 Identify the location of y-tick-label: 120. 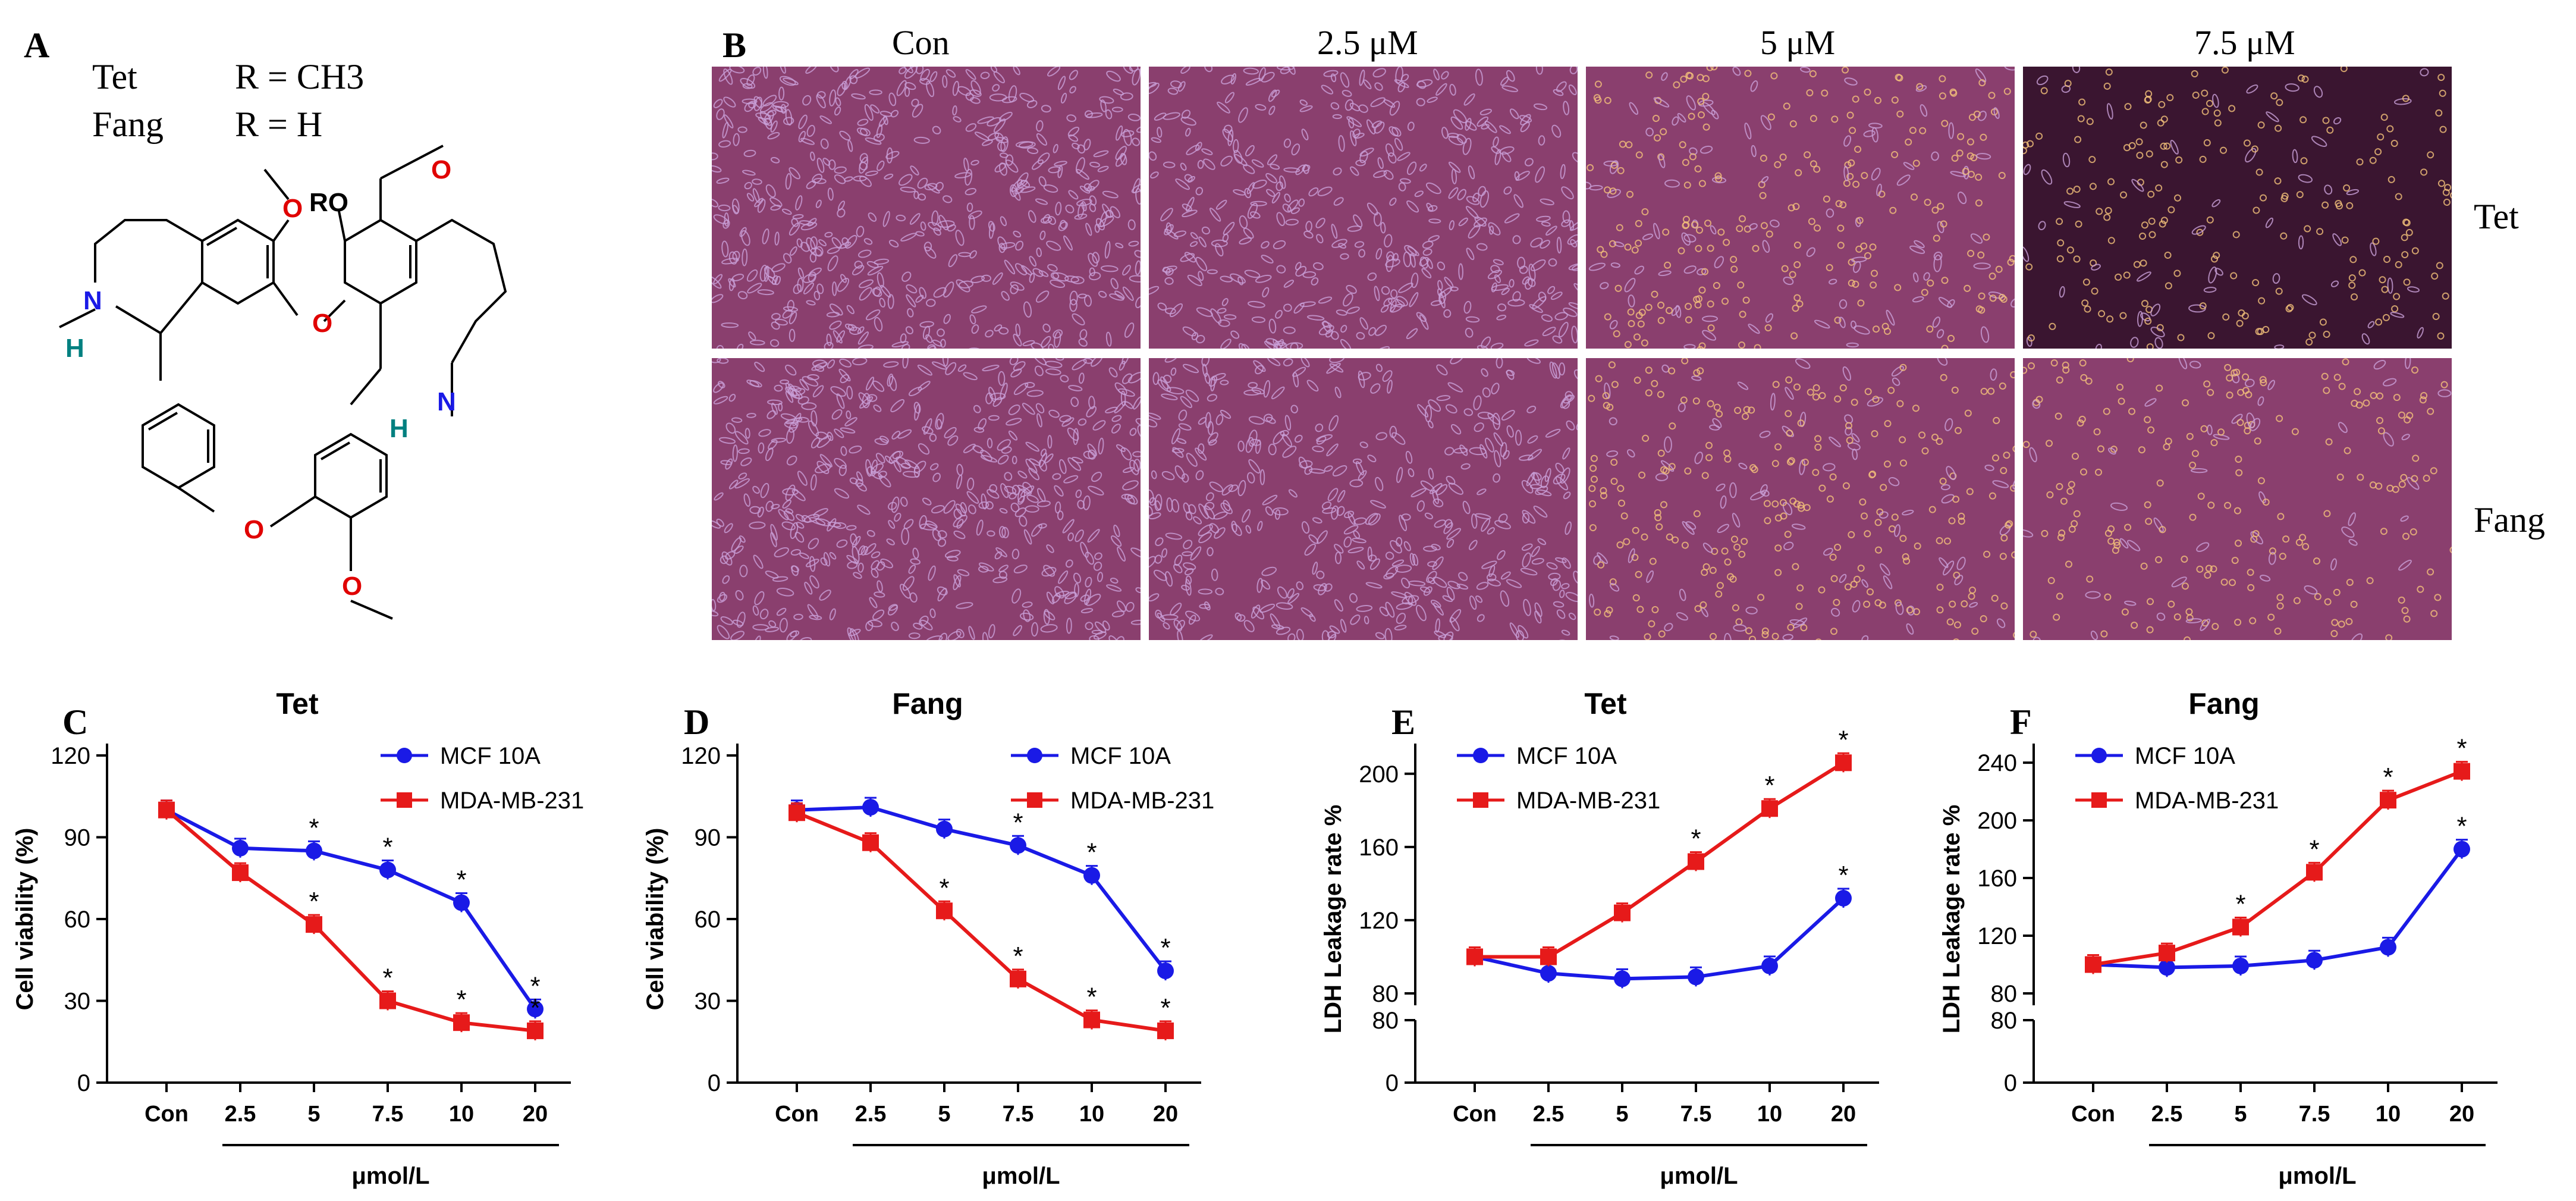
(1379, 921).